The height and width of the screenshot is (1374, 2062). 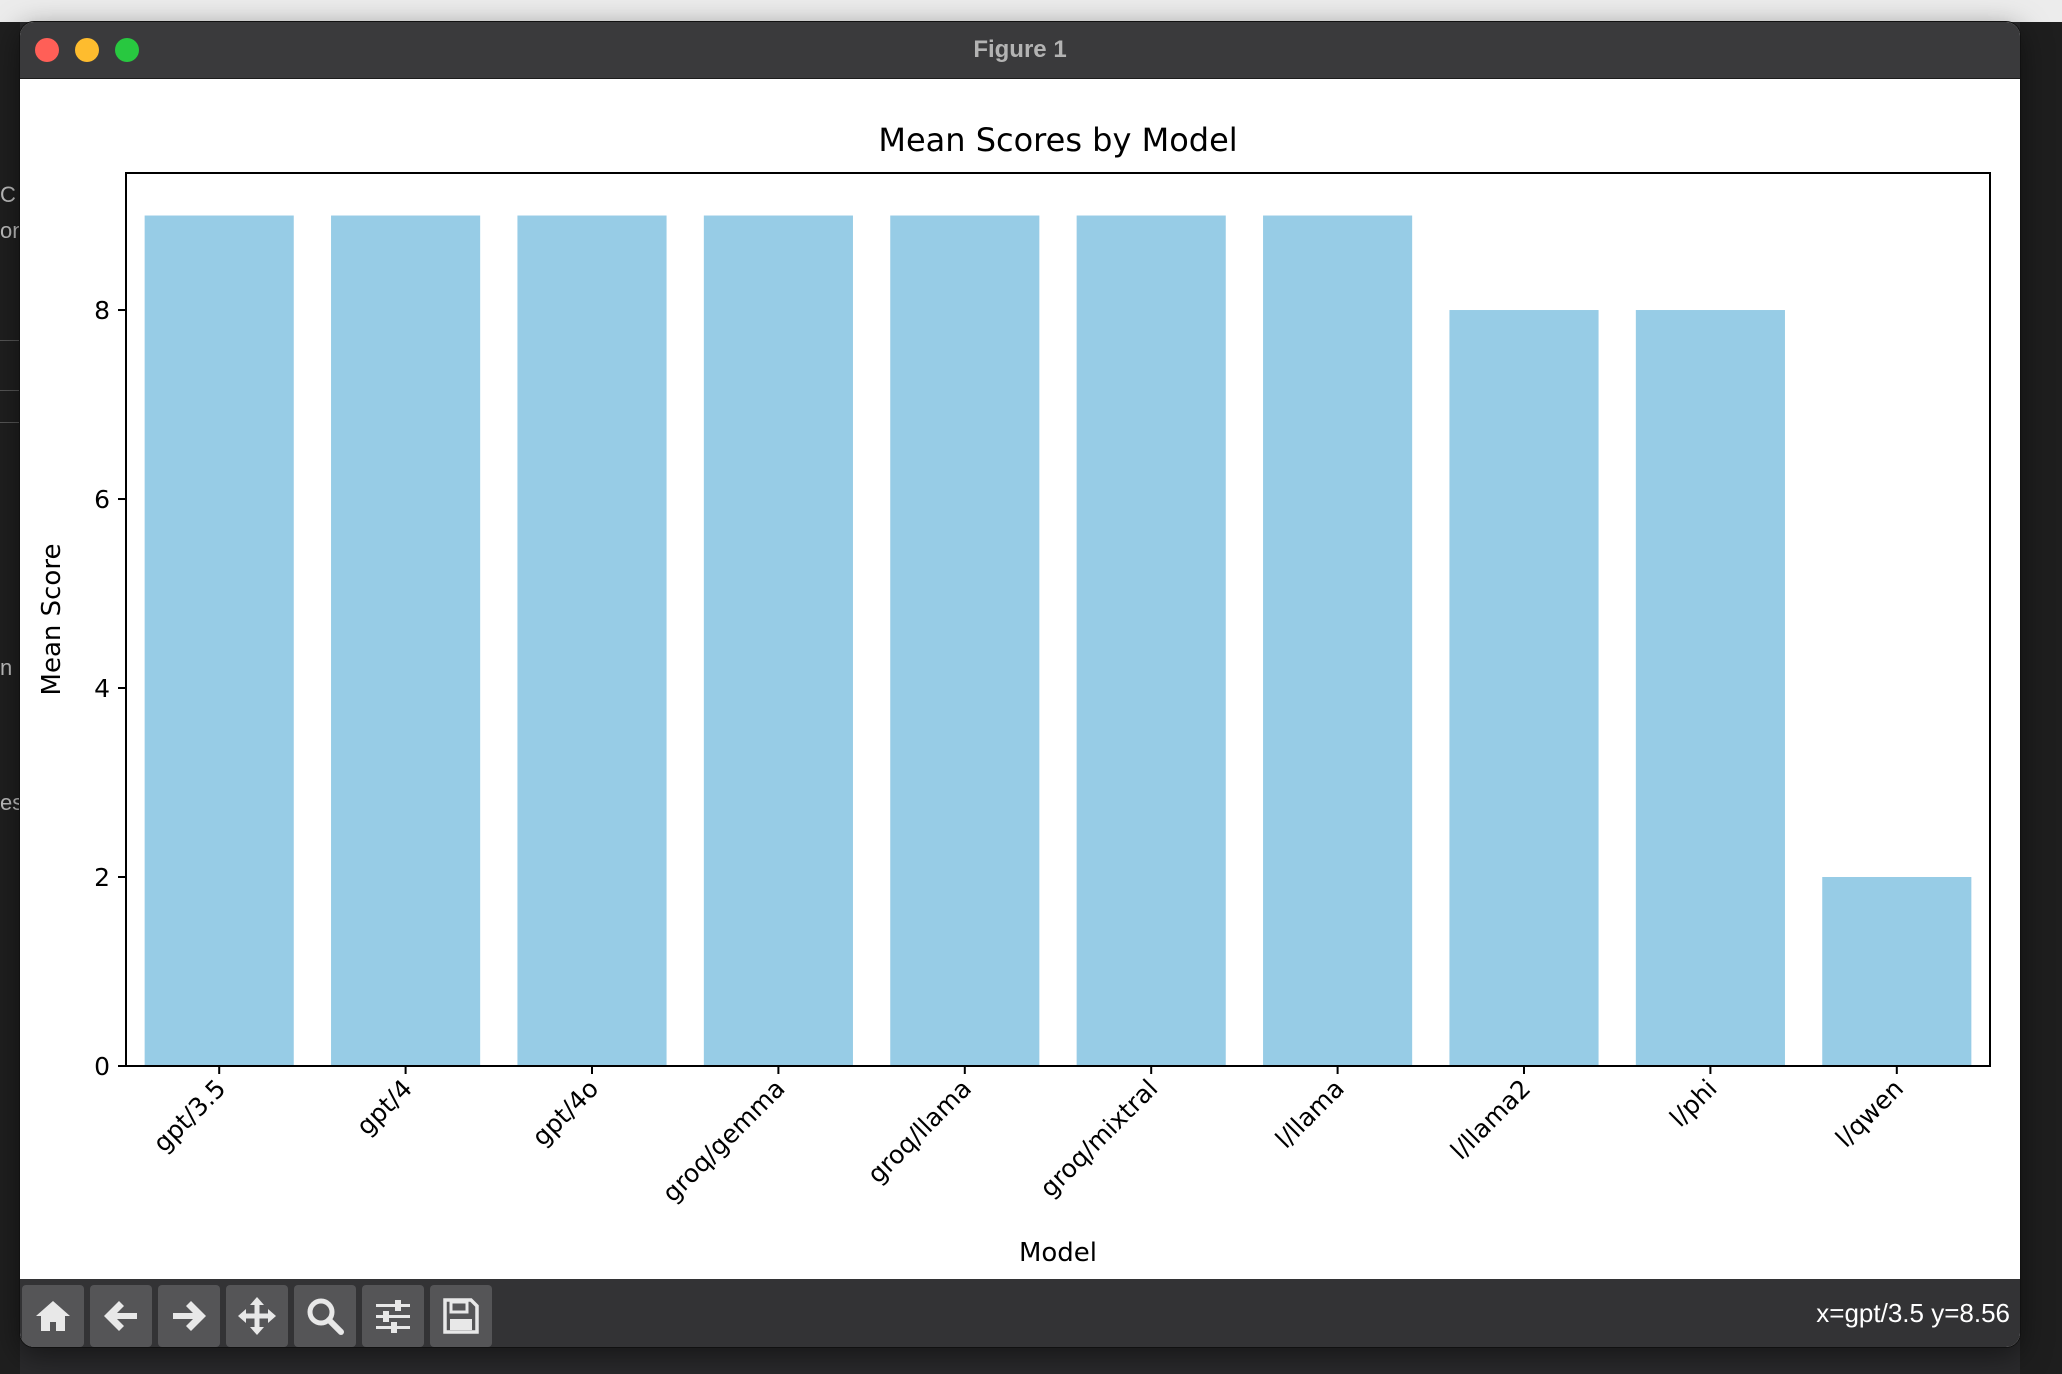 What do you see at coordinates (6, 667) in the screenshot?
I see `background-text-fragment: n` at bounding box center [6, 667].